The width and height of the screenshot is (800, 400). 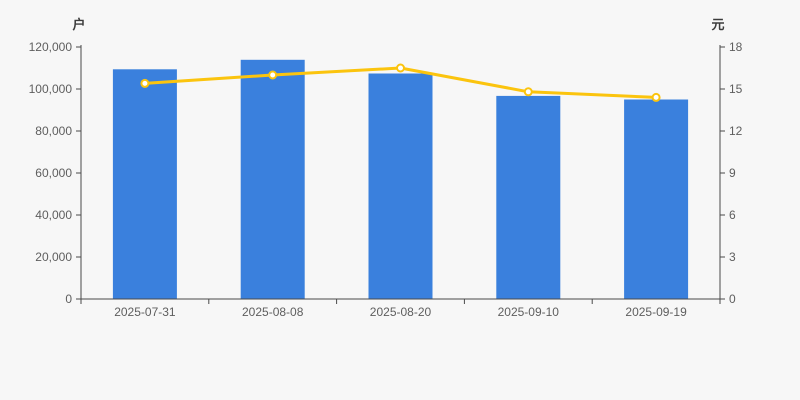 I want to click on left-axis-tick-label: 100,000, so click(x=51, y=89).